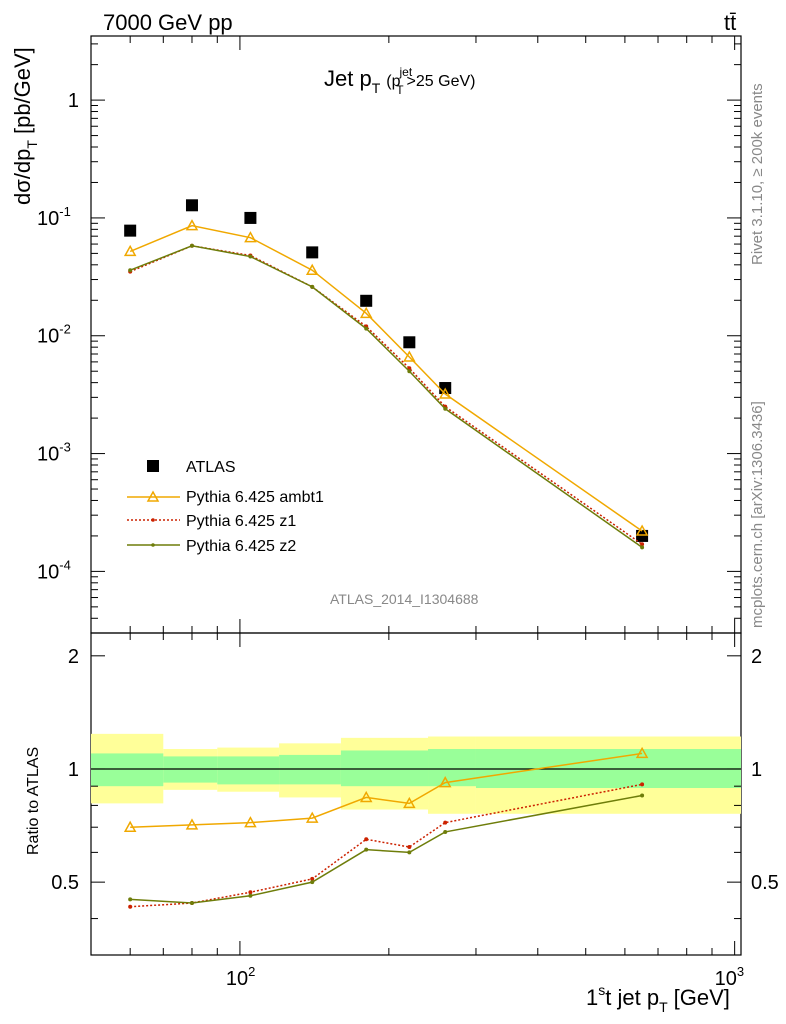 The width and height of the screenshot is (786, 1024). Describe the element at coordinates (65, 883) in the screenshot. I see `ratio-tick-label-left-0: 0.5` at that location.